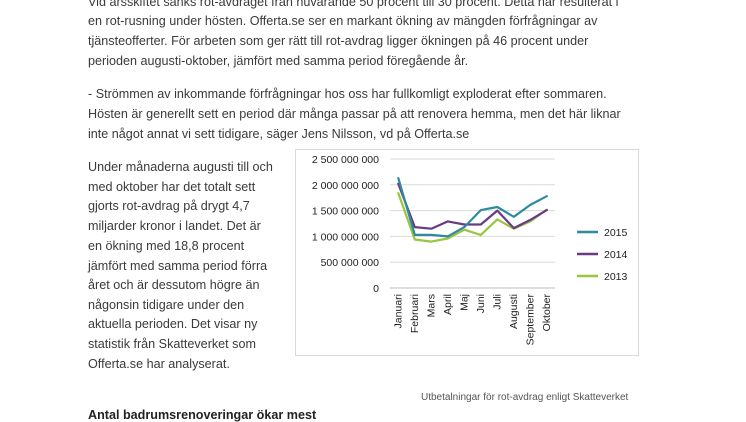 This screenshot has width=746, height=422. Describe the element at coordinates (345, 160) in the screenshot. I see `y-tick-label: 2 500 000 000` at that location.